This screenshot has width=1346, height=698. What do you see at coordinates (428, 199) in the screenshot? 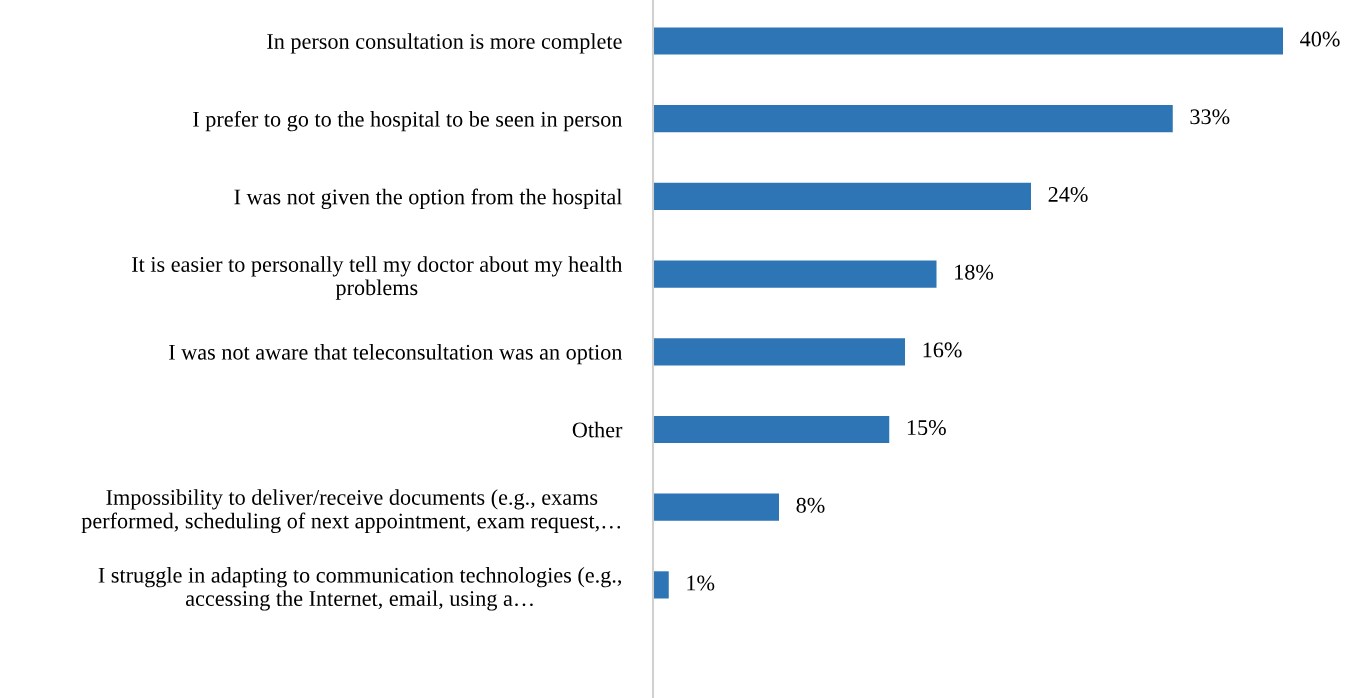
I see `y-tick-label: I was not given the option from the hospital` at bounding box center [428, 199].